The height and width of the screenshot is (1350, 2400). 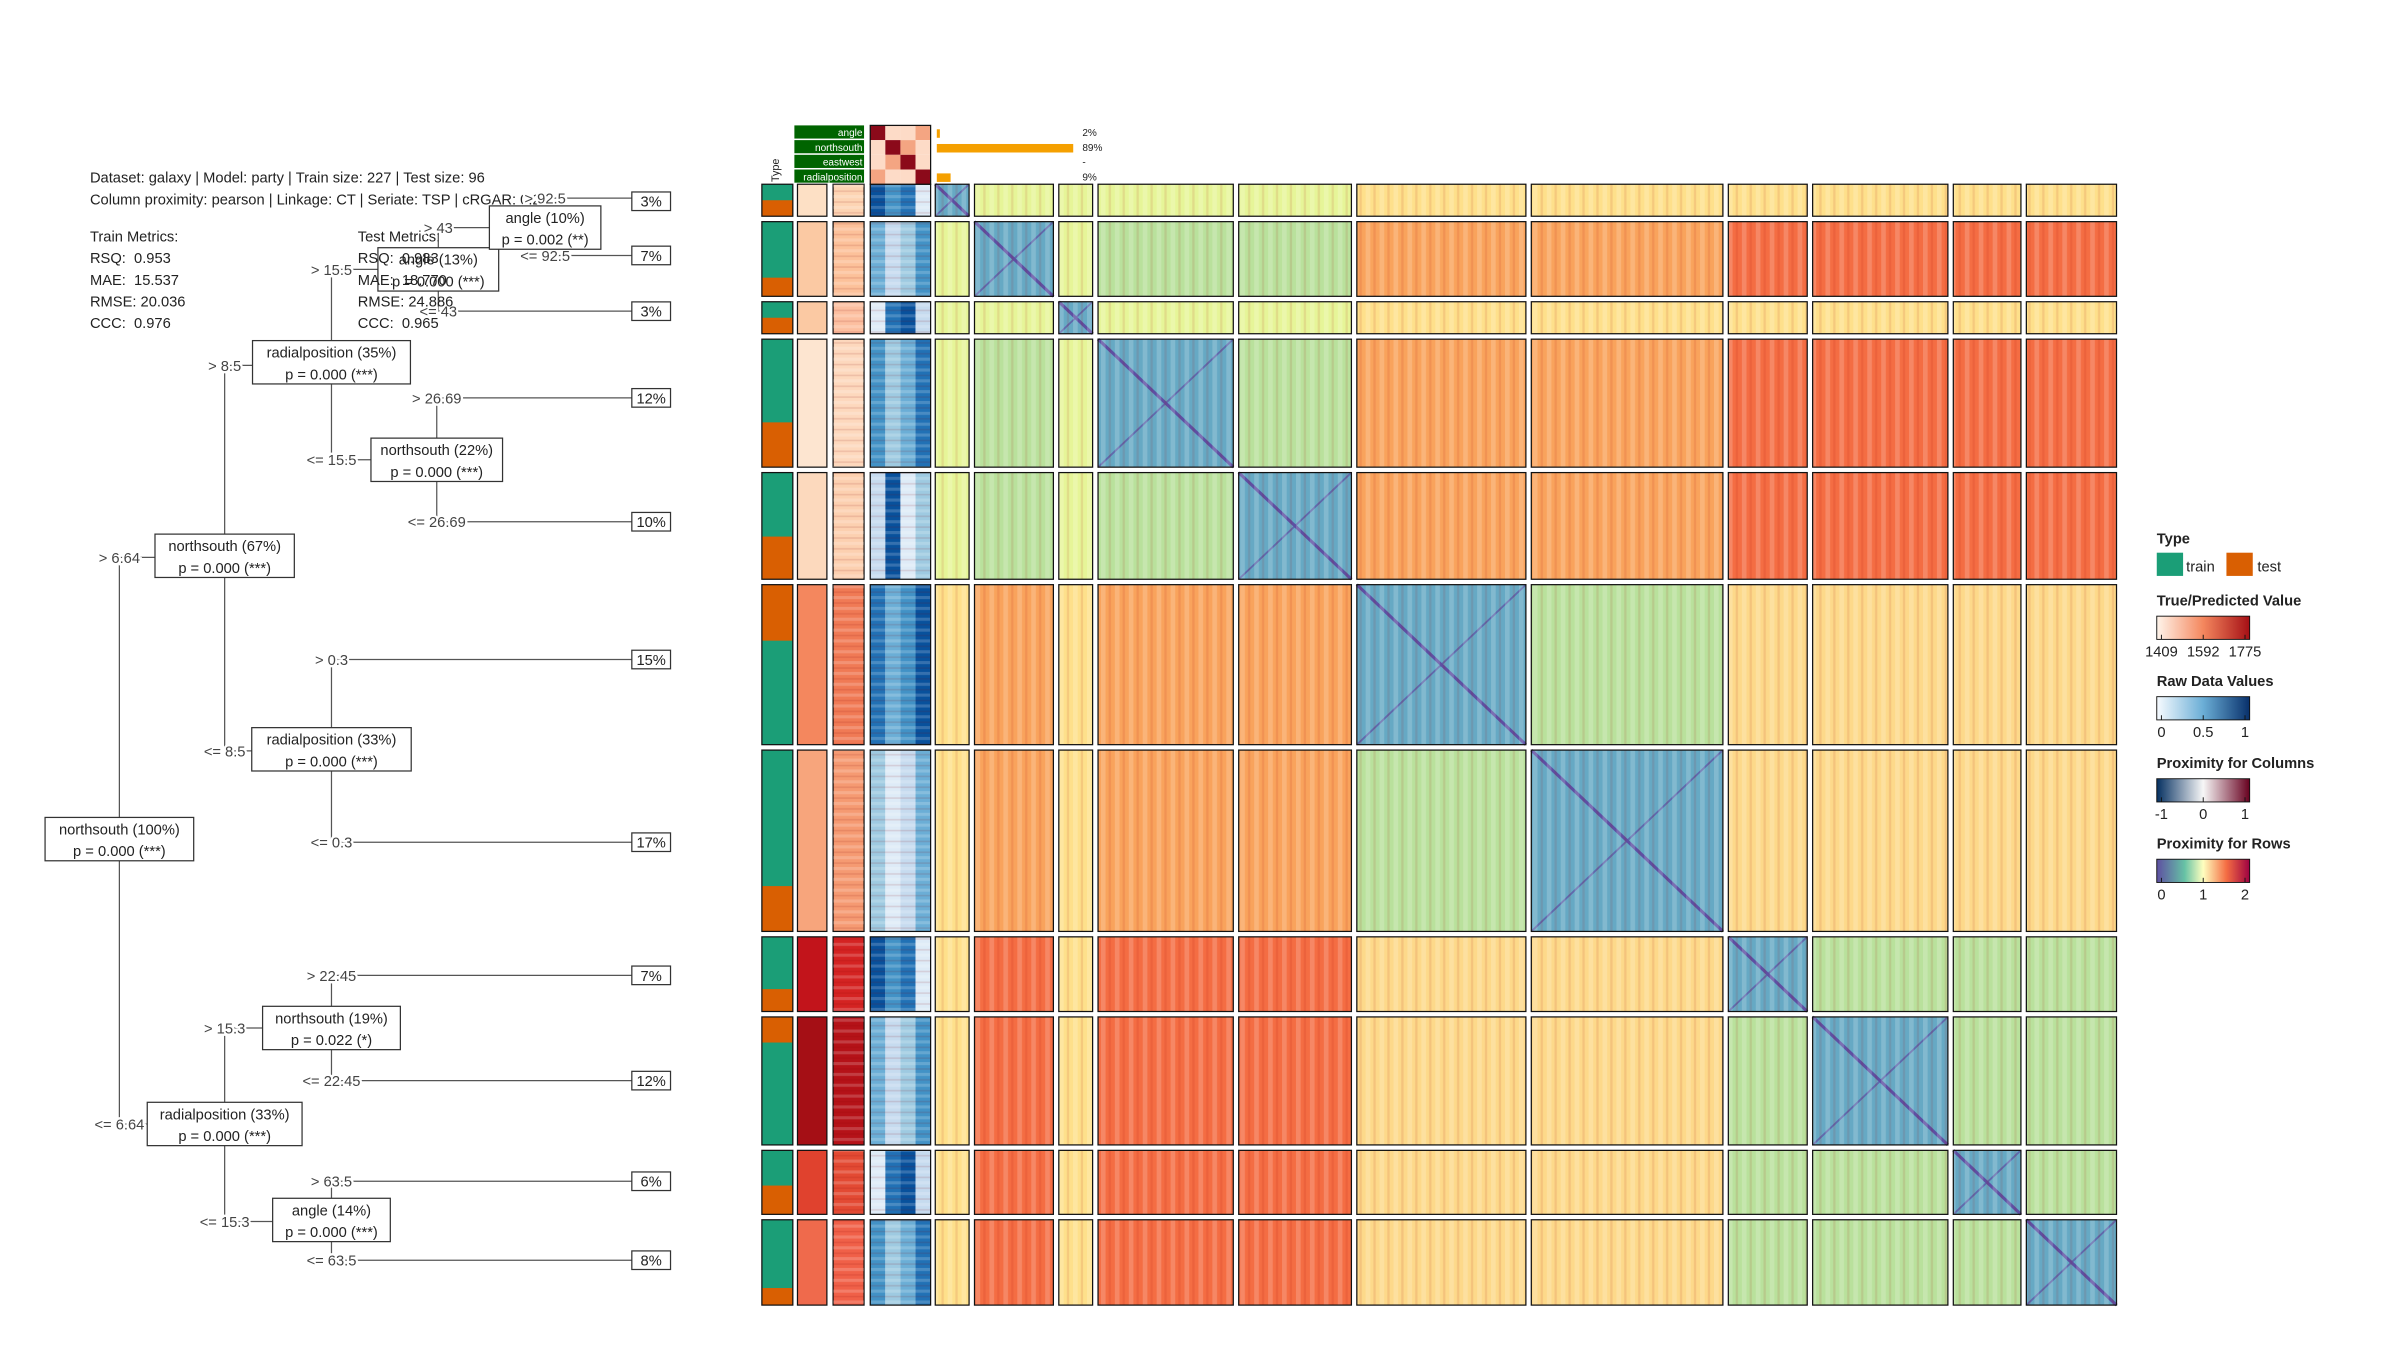 What do you see at coordinates (2229, 601) in the screenshot?
I see `legend-title: True/Predicted Value` at bounding box center [2229, 601].